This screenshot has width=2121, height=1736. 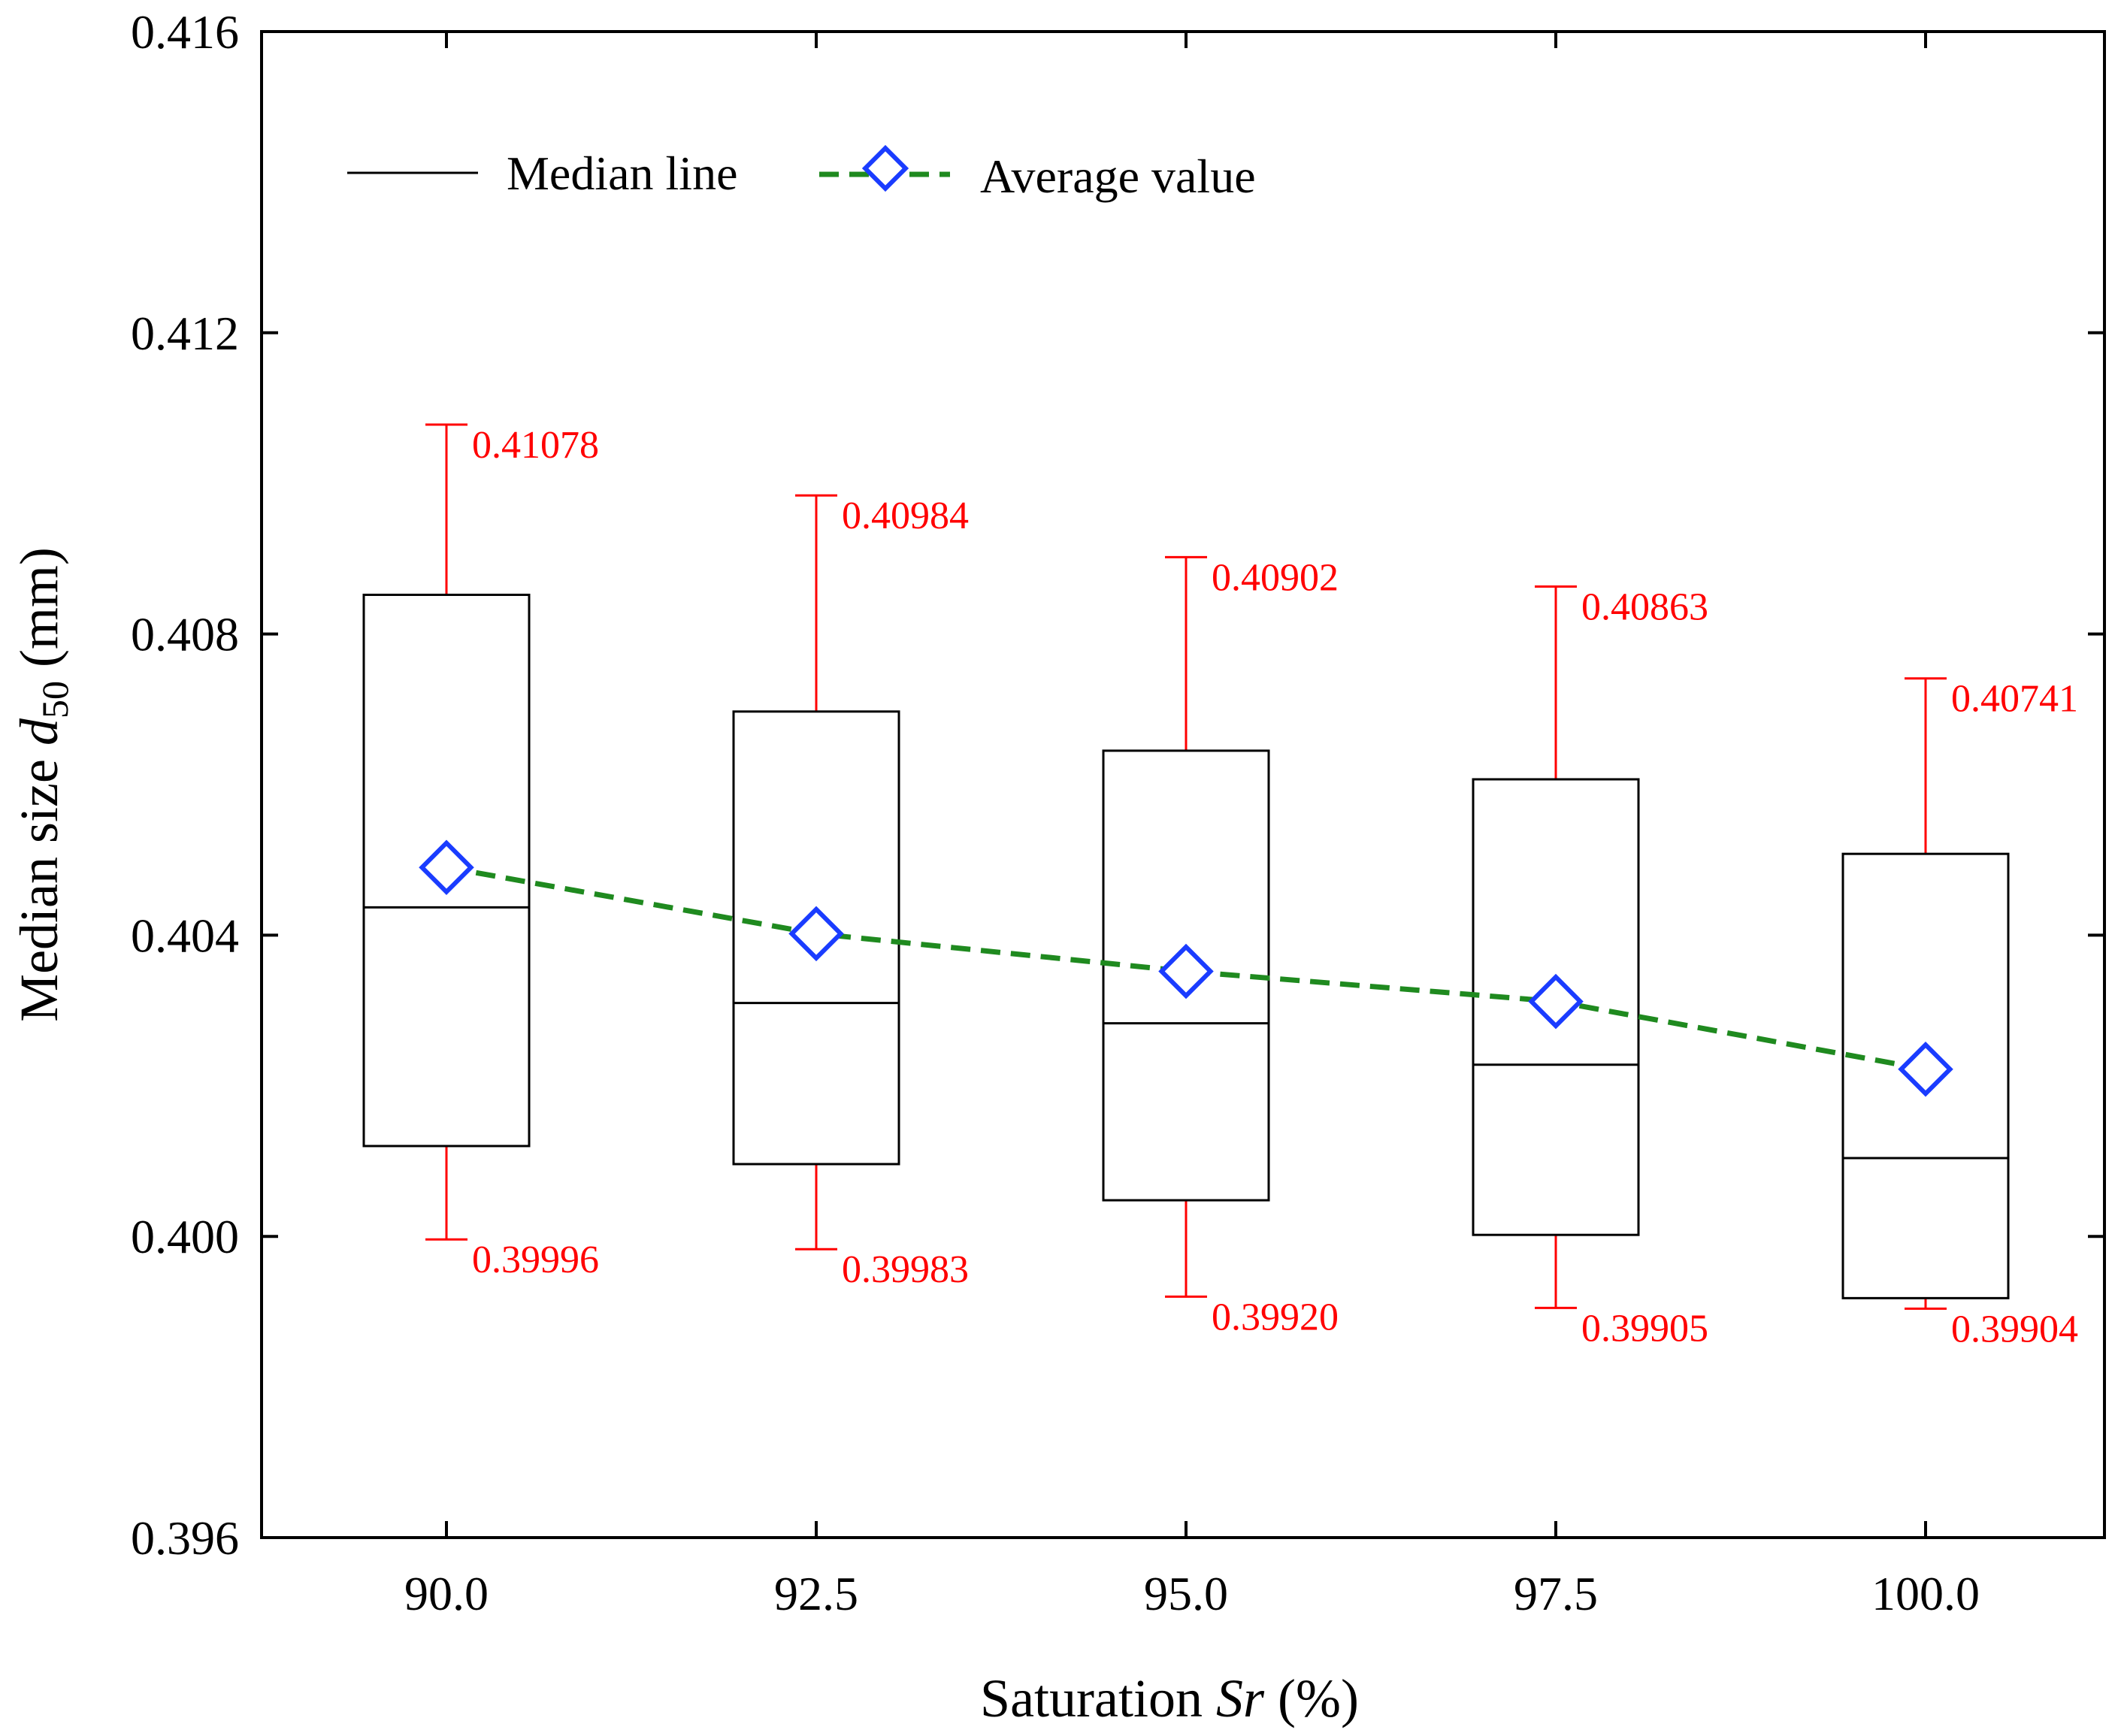 I want to click on box-group: 0.40863 0.39905, so click(x=1590, y=967).